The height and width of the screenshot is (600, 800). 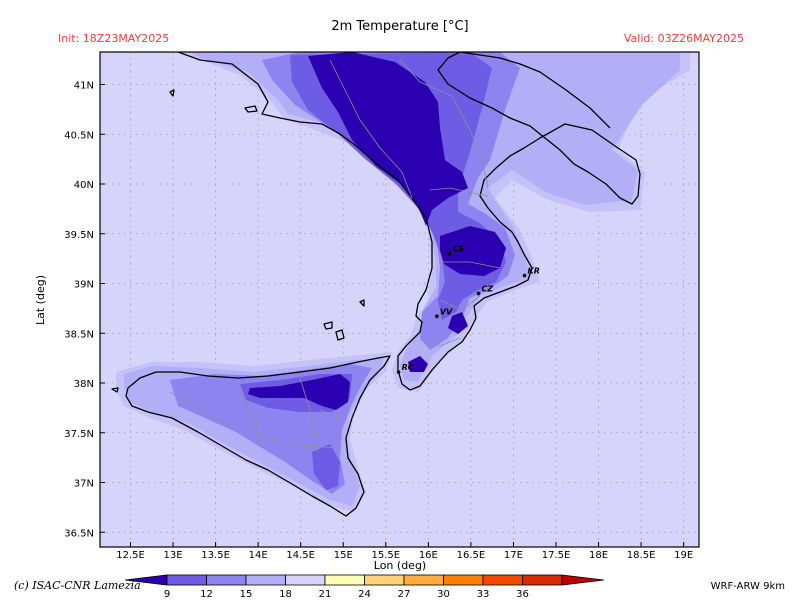 I want to click on sicily-coldest-zone, so click(x=299, y=392).